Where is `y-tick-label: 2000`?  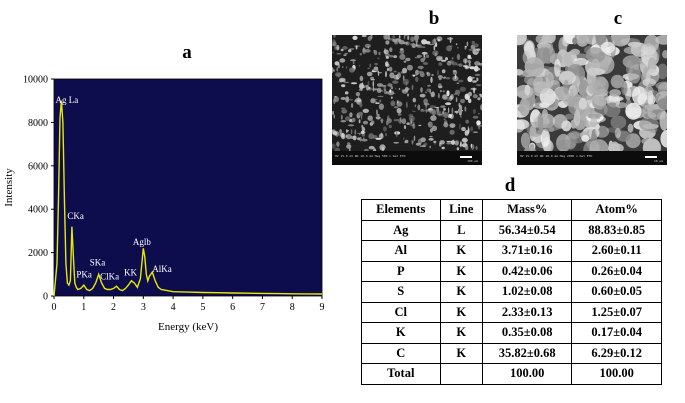 y-tick-label: 2000 is located at coordinates (38, 253).